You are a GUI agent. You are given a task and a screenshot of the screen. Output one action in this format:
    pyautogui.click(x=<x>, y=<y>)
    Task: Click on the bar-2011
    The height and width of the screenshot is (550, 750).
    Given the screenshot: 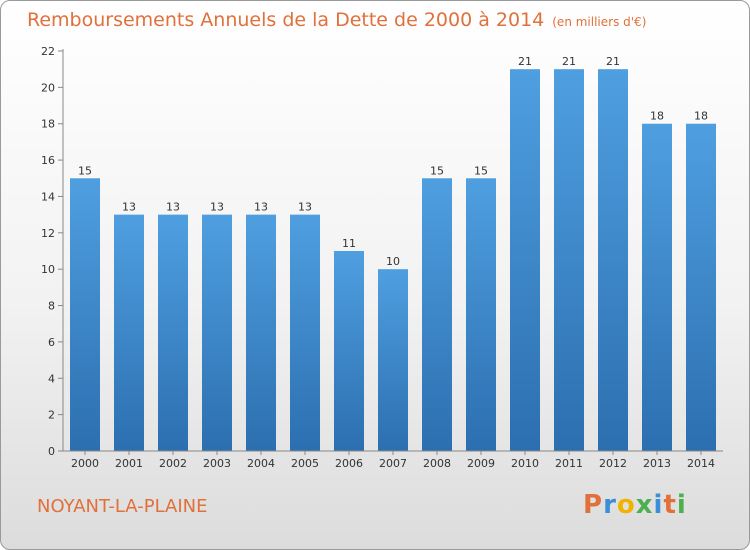 What is the action you would take?
    pyautogui.click(x=569, y=260)
    